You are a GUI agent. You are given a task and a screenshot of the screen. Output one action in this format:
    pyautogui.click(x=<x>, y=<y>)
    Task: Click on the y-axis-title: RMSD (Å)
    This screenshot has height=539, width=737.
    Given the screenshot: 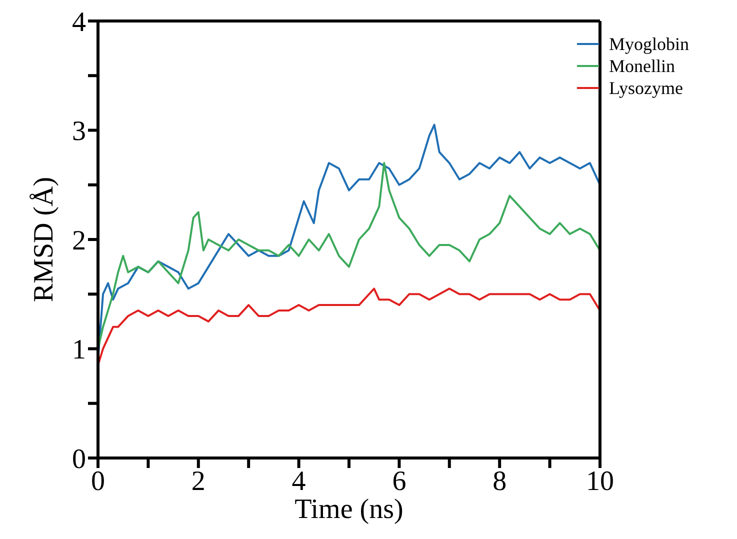 What is the action you would take?
    pyautogui.click(x=44, y=239)
    